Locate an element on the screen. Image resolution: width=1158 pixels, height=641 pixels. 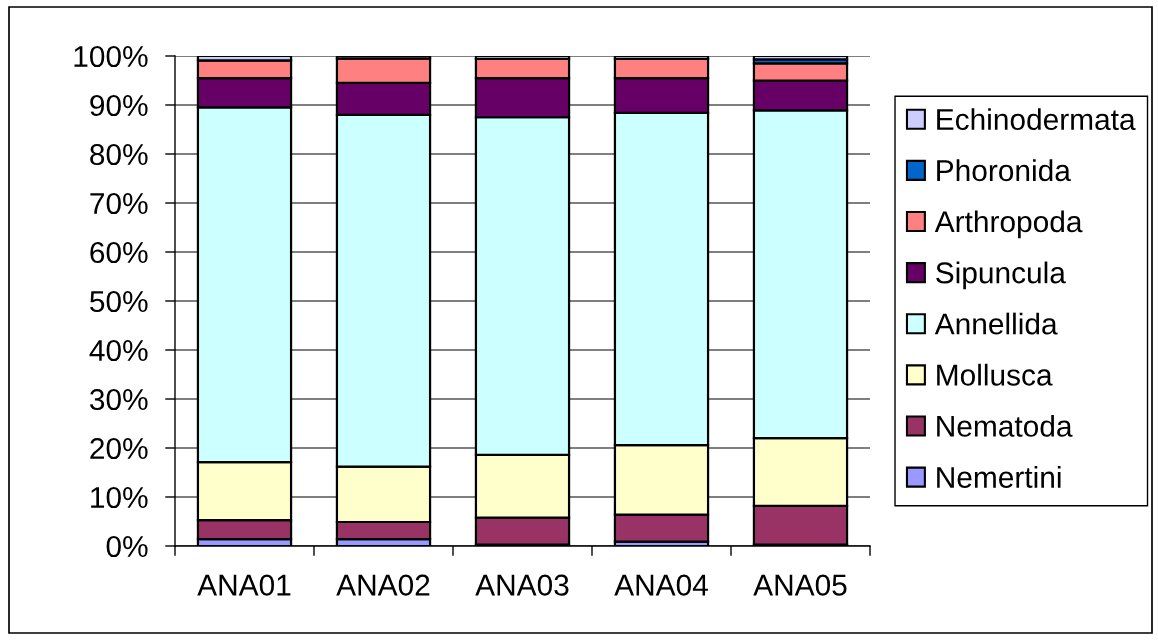
y-tick-label: 70% is located at coordinates (119, 203).